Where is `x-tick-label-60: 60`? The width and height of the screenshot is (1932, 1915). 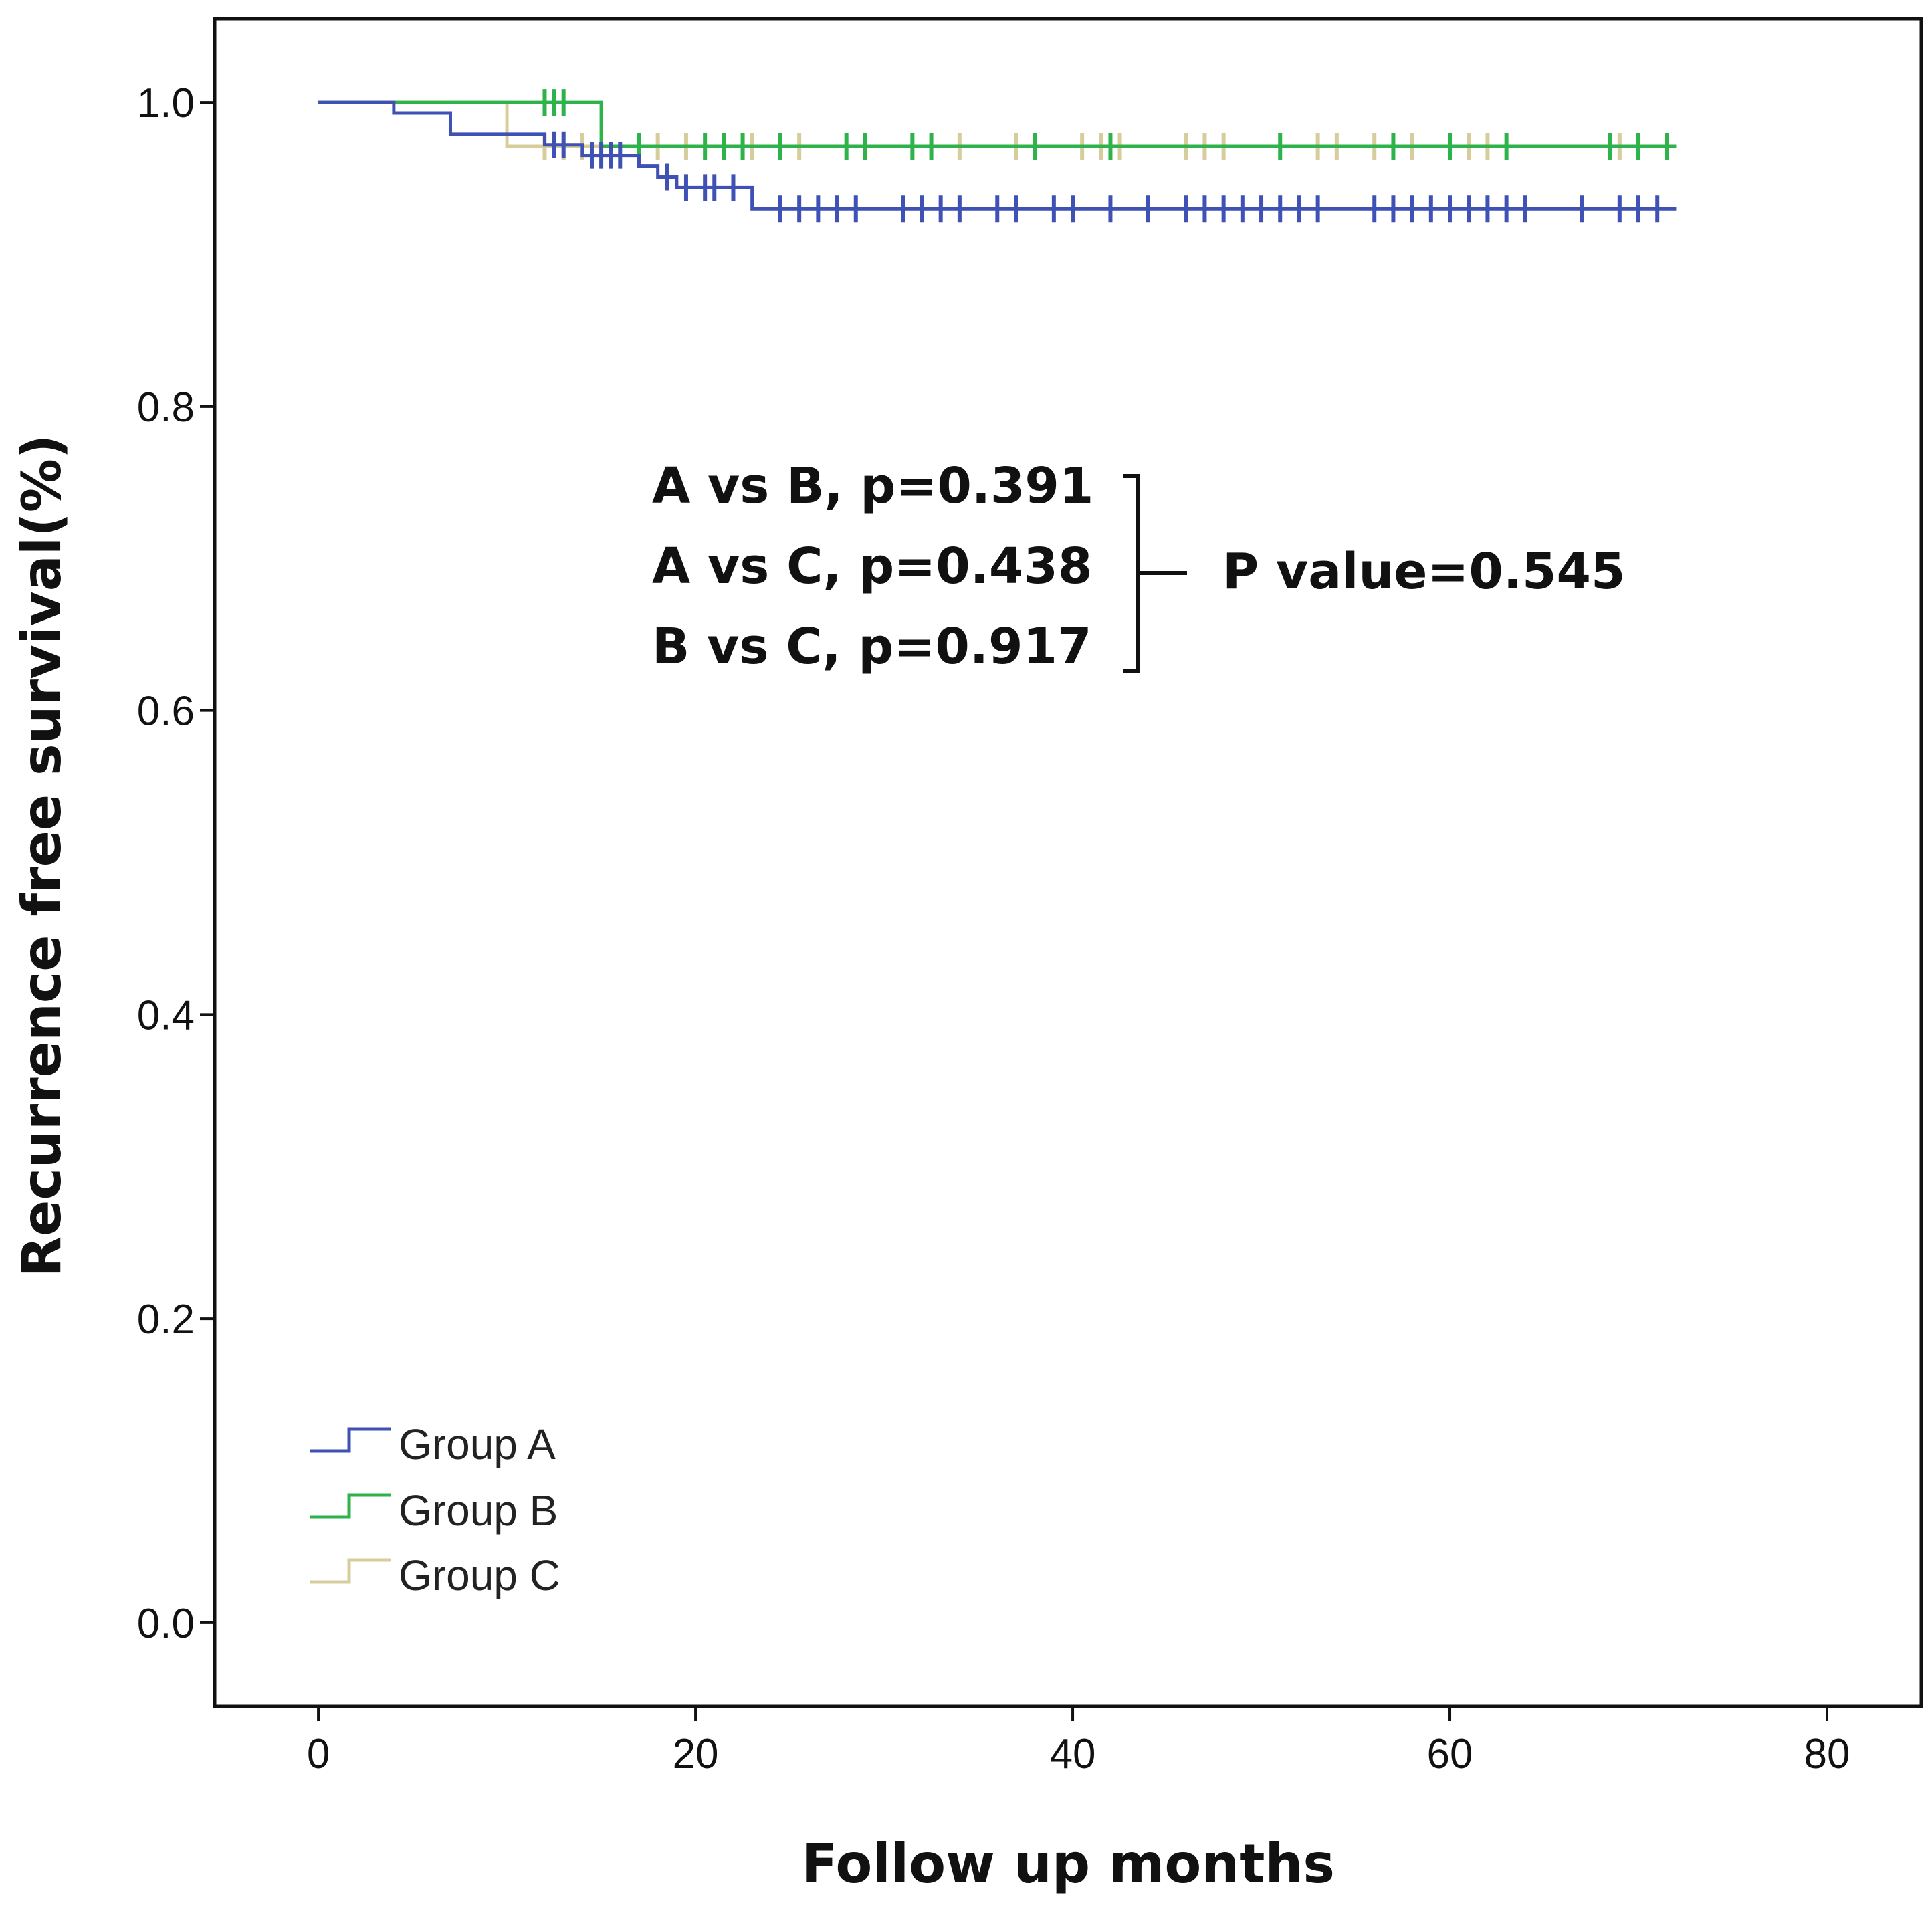
x-tick-label-60: 60 is located at coordinates (1450, 1754).